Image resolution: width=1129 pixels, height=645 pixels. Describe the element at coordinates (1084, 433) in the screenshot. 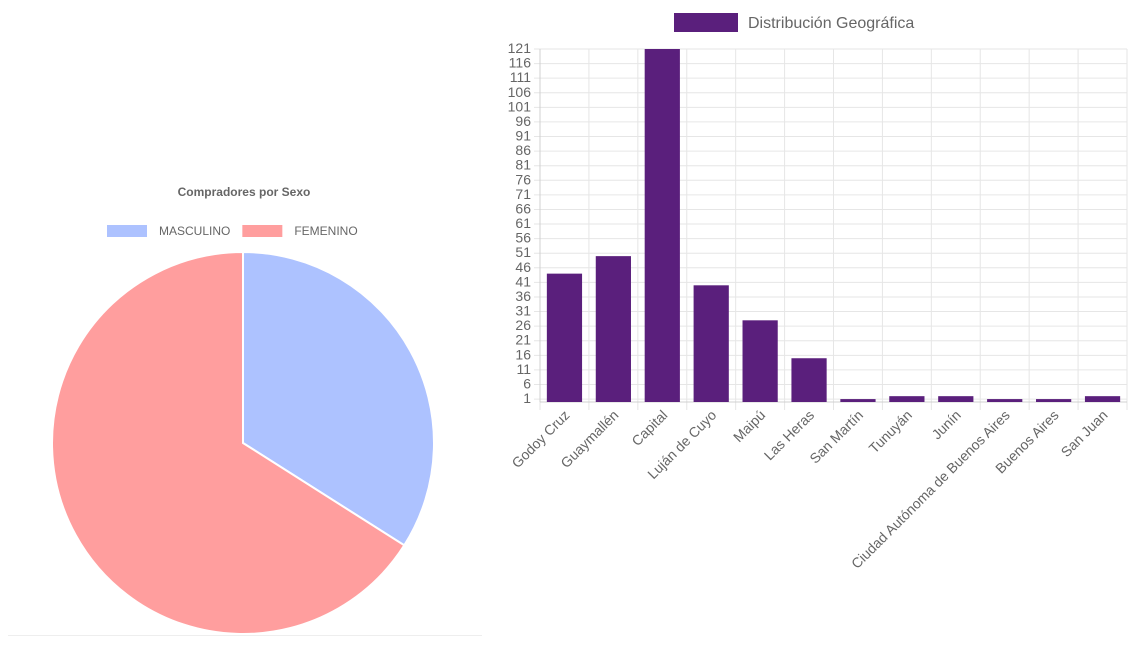

I see `x-tick-label: San Juan` at that location.